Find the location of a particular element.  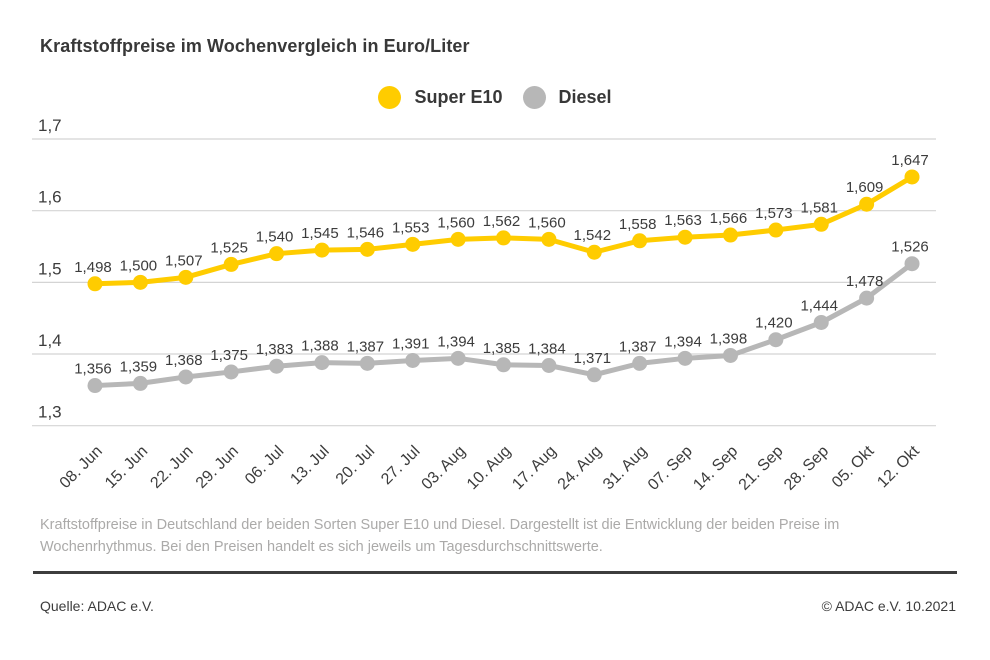

x-tick-label: 24. Aug is located at coordinates (580, 468).